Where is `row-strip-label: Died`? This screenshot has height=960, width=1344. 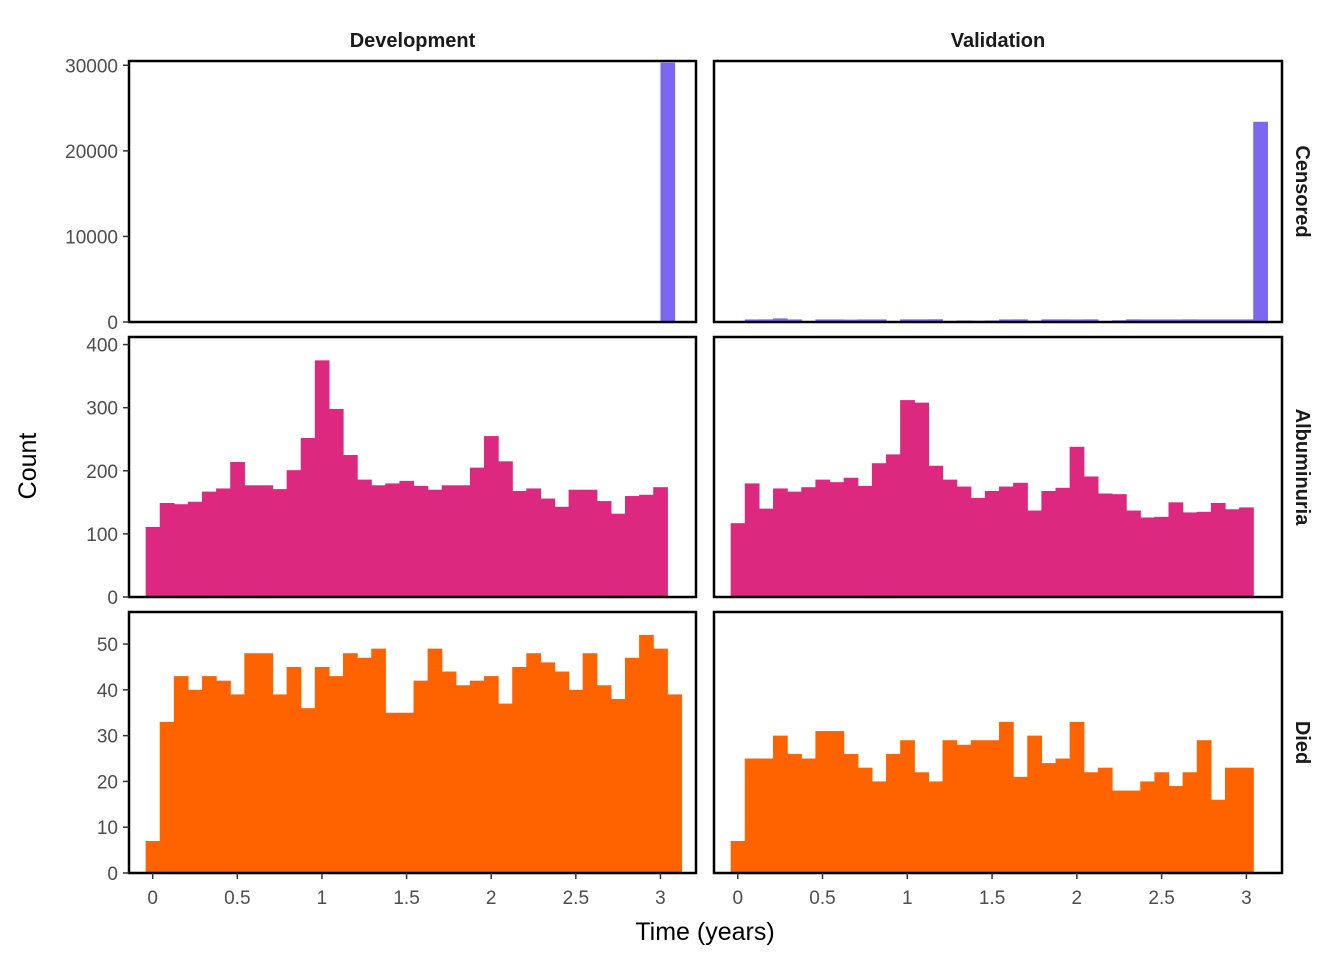 row-strip-label: Died is located at coordinates (1302, 742).